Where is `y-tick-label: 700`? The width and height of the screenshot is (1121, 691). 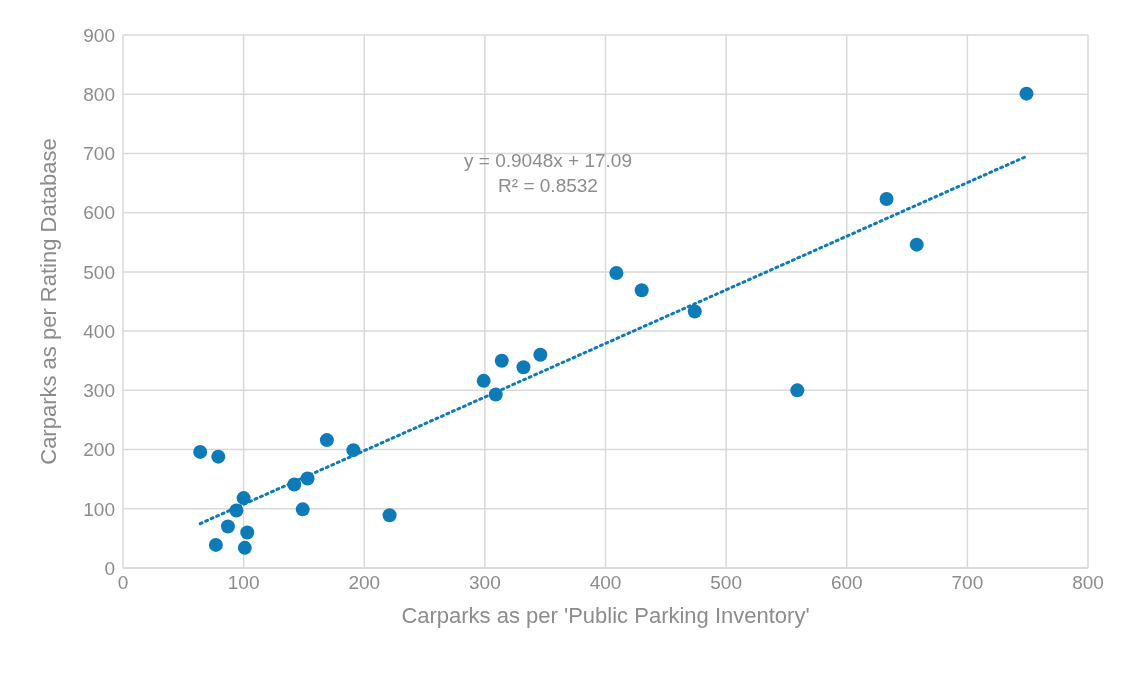
y-tick-label: 700 is located at coordinates (99, 154).